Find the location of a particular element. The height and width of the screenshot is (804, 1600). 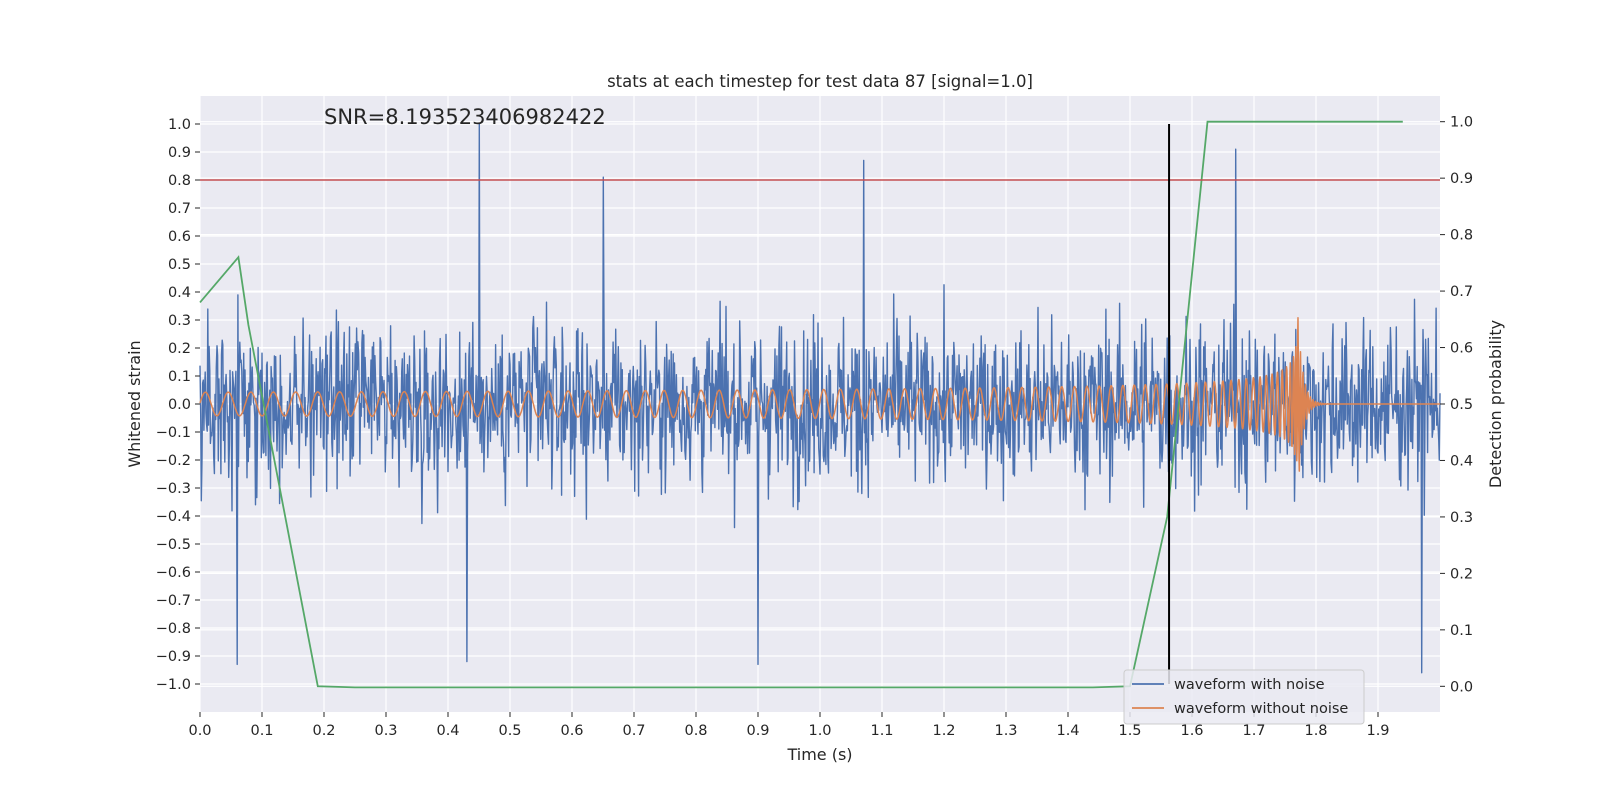

x-tick-label: 0.0 is located at coordinates (199, 731).